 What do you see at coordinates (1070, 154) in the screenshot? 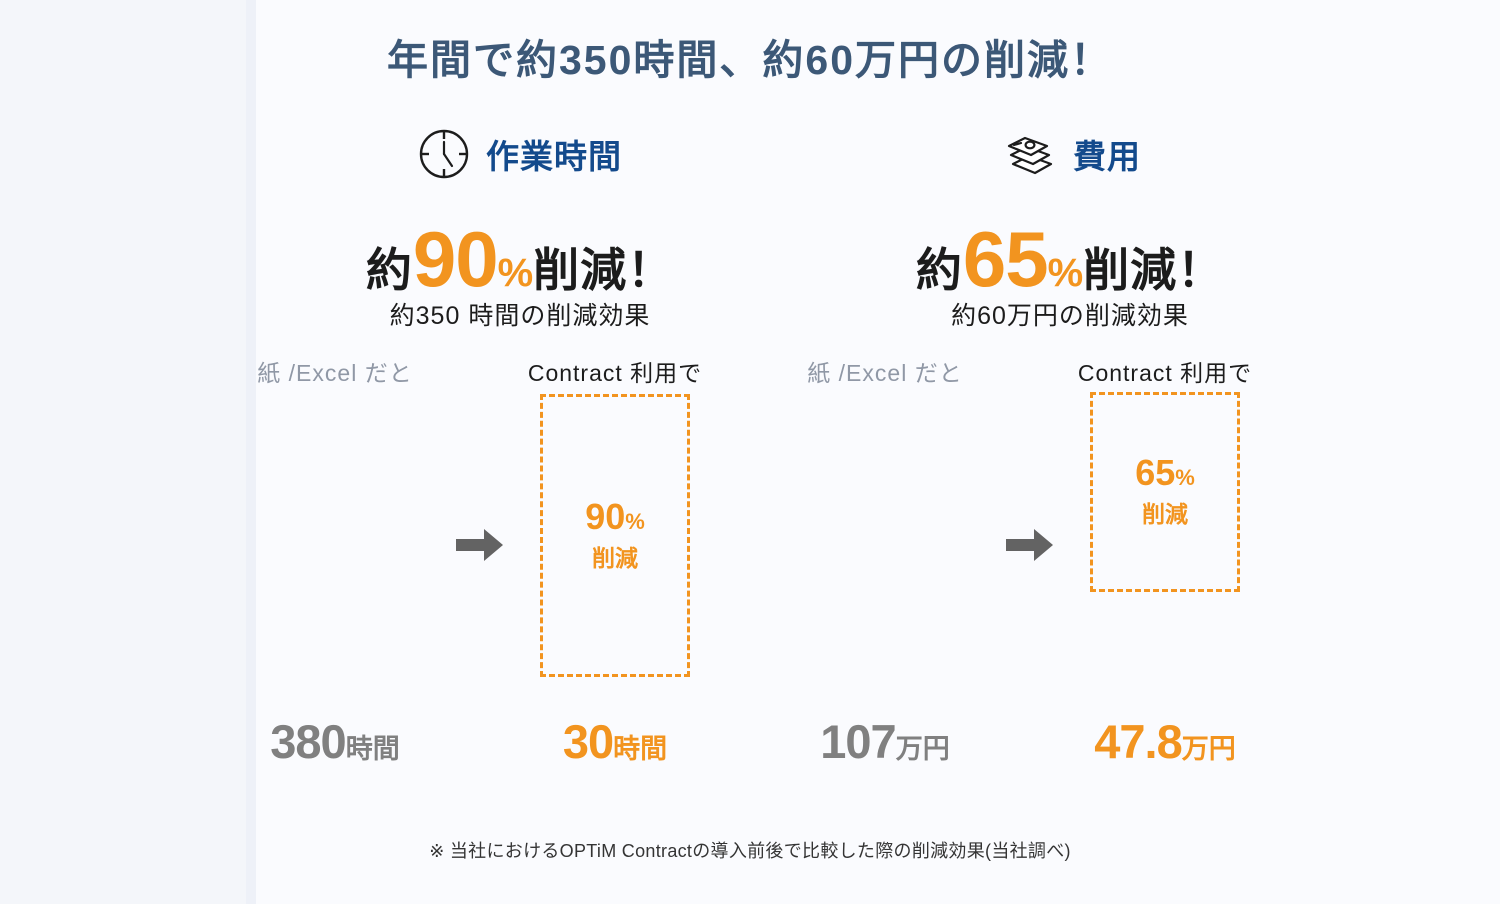
I see `panel-header-cost: 費用` at bounding box center [1070, 154].